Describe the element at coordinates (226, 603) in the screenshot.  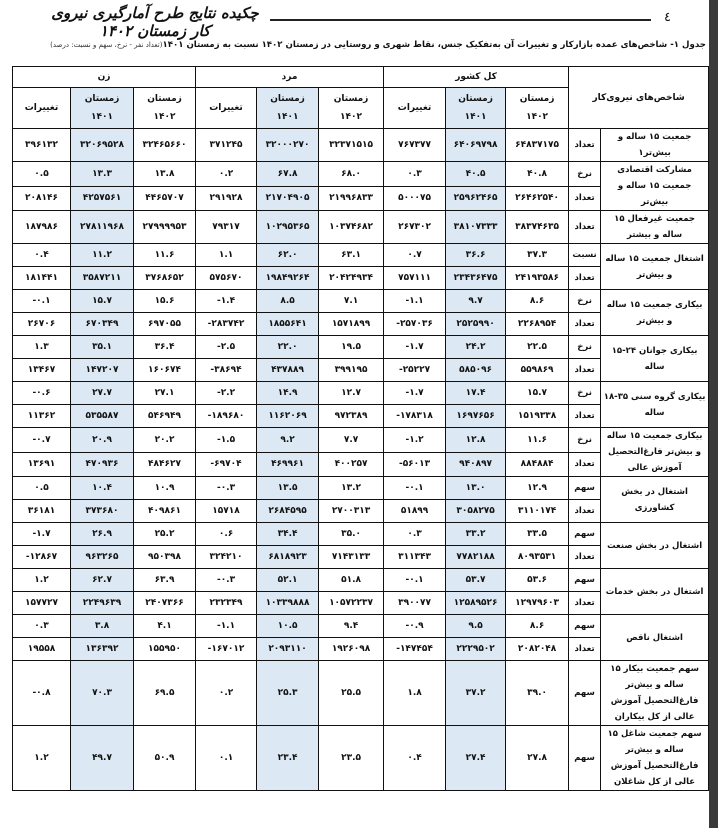
I see `cell-male-change: ۲۳۲۳۴۹` at that location.